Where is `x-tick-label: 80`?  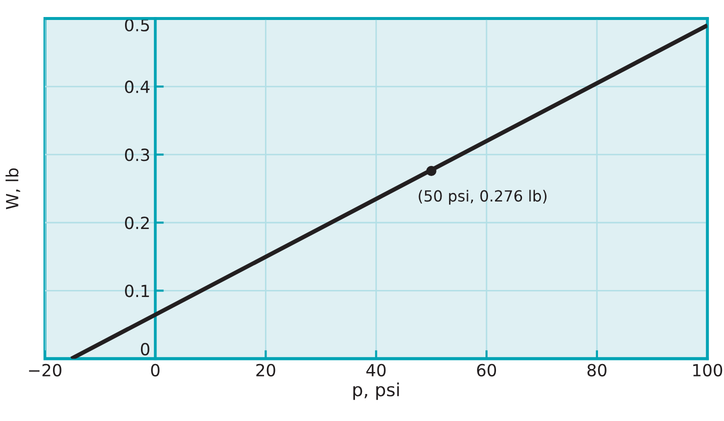
x-tick-label: 80 is located at coordinates (596, 370).